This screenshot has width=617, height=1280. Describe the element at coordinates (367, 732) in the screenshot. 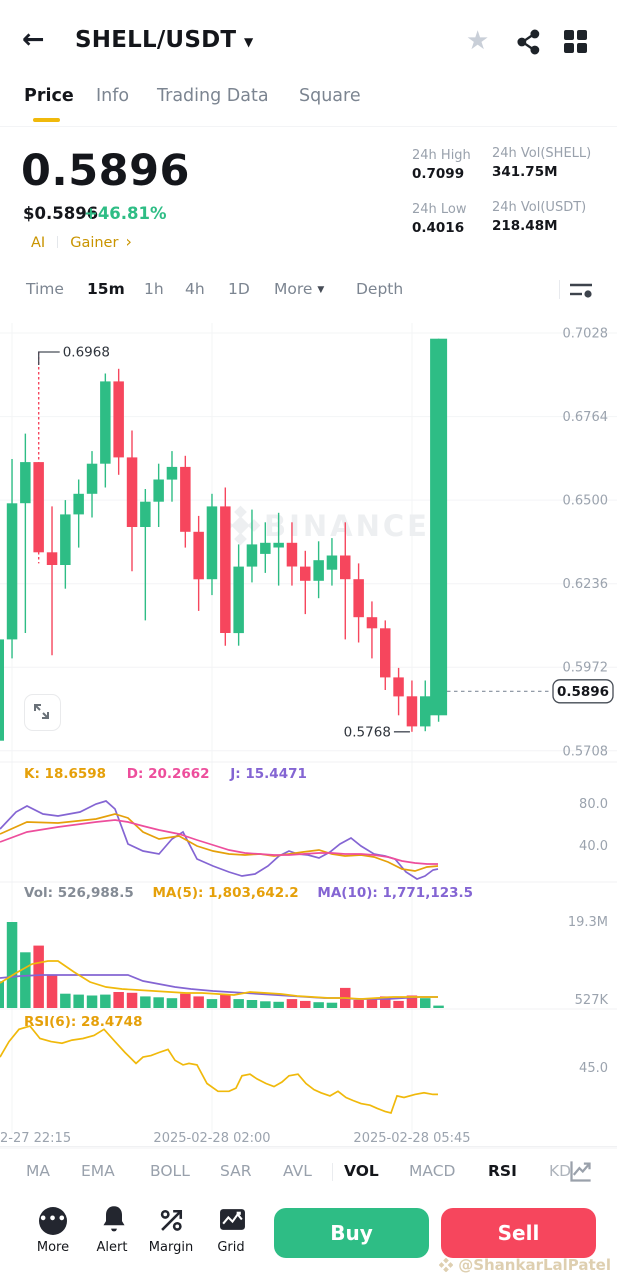

I see `svg-text: 0.5768` at that location.